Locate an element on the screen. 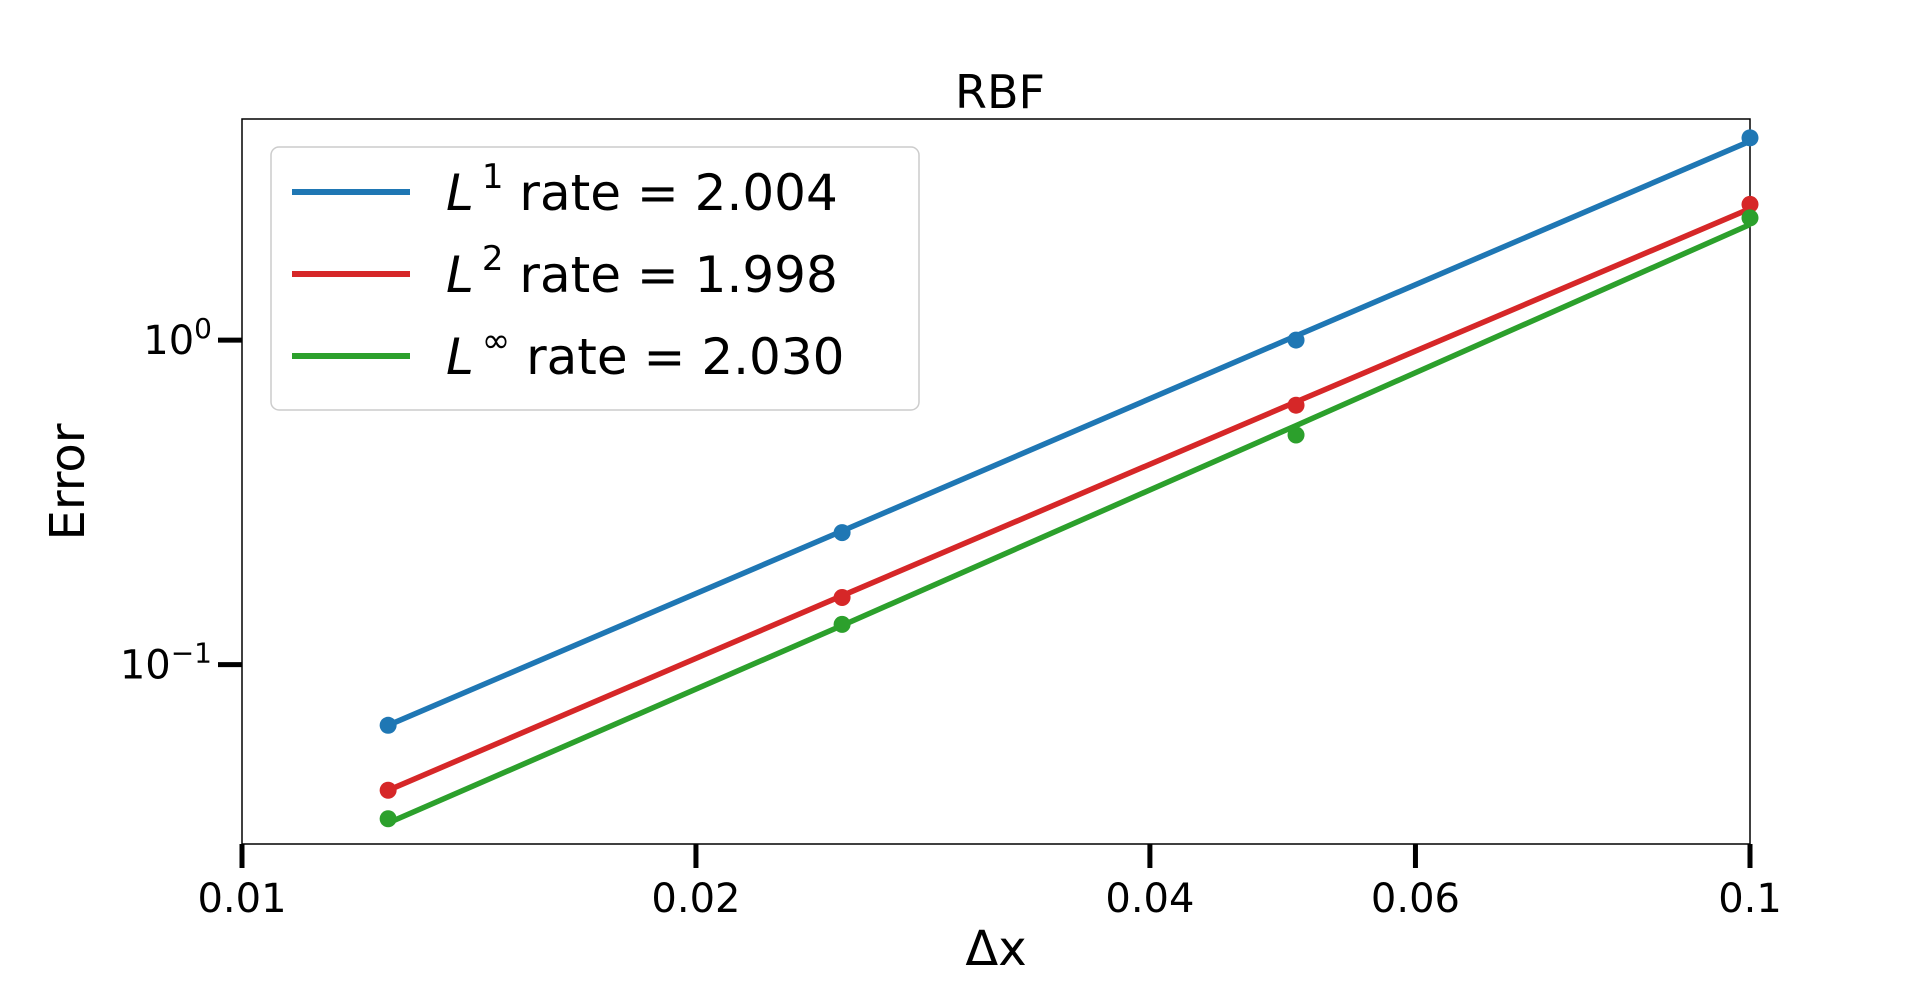 This screenshot has width=1920, height=982. x-tick-label: 0.01 is located at coordinates (241, 899).